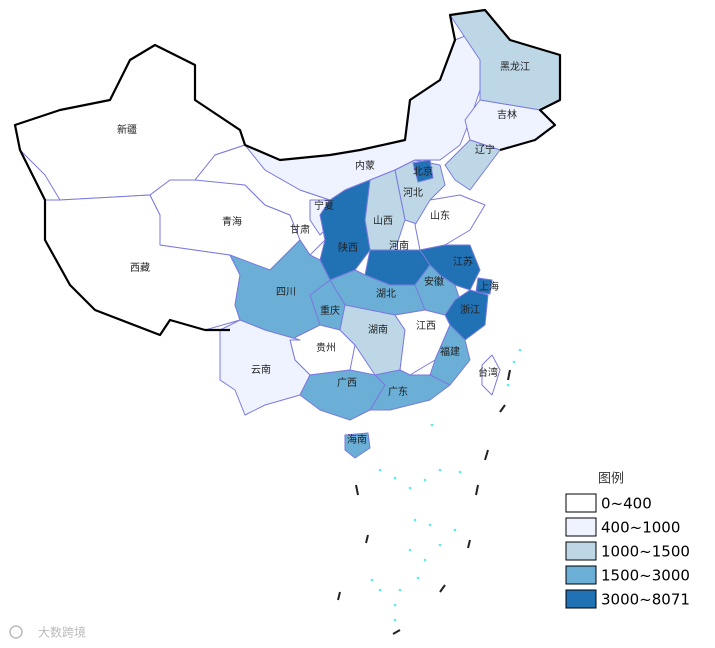 This screenshot has width=715, height=648. I want to click on islands, so click(446, 485).